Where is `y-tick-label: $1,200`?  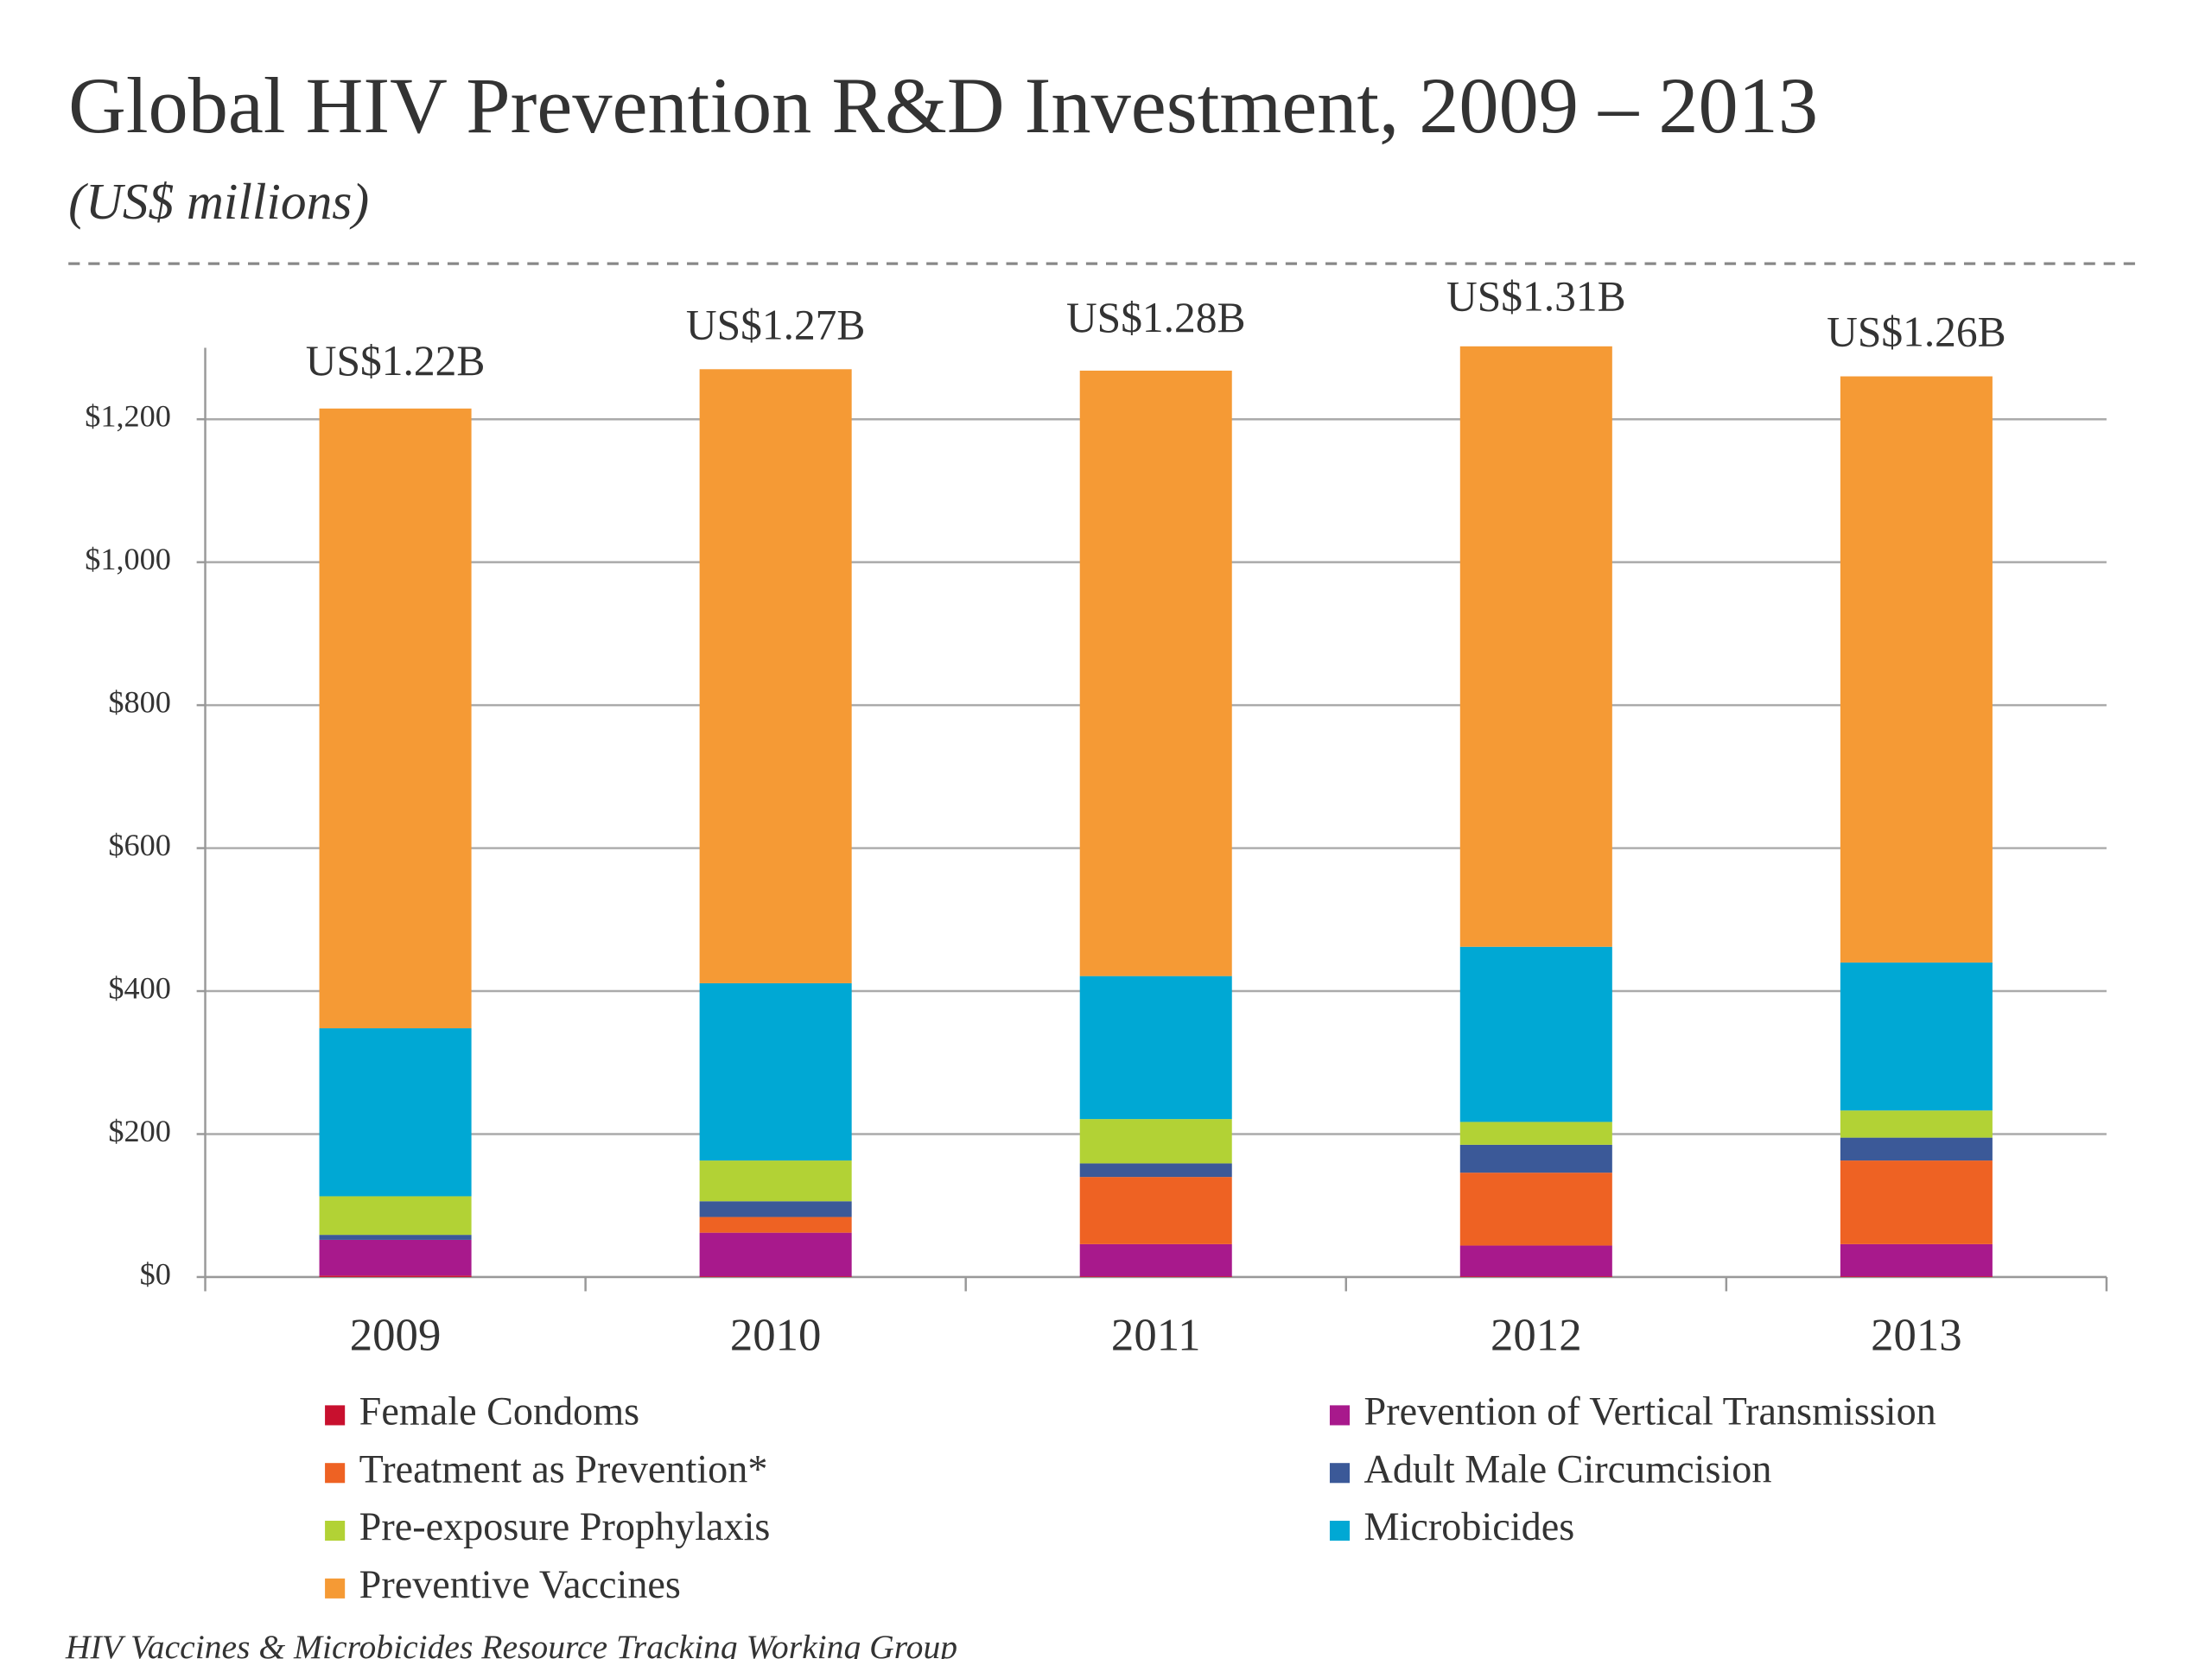
y-tick-label: $1,200 is located at coordinates (128, 416).